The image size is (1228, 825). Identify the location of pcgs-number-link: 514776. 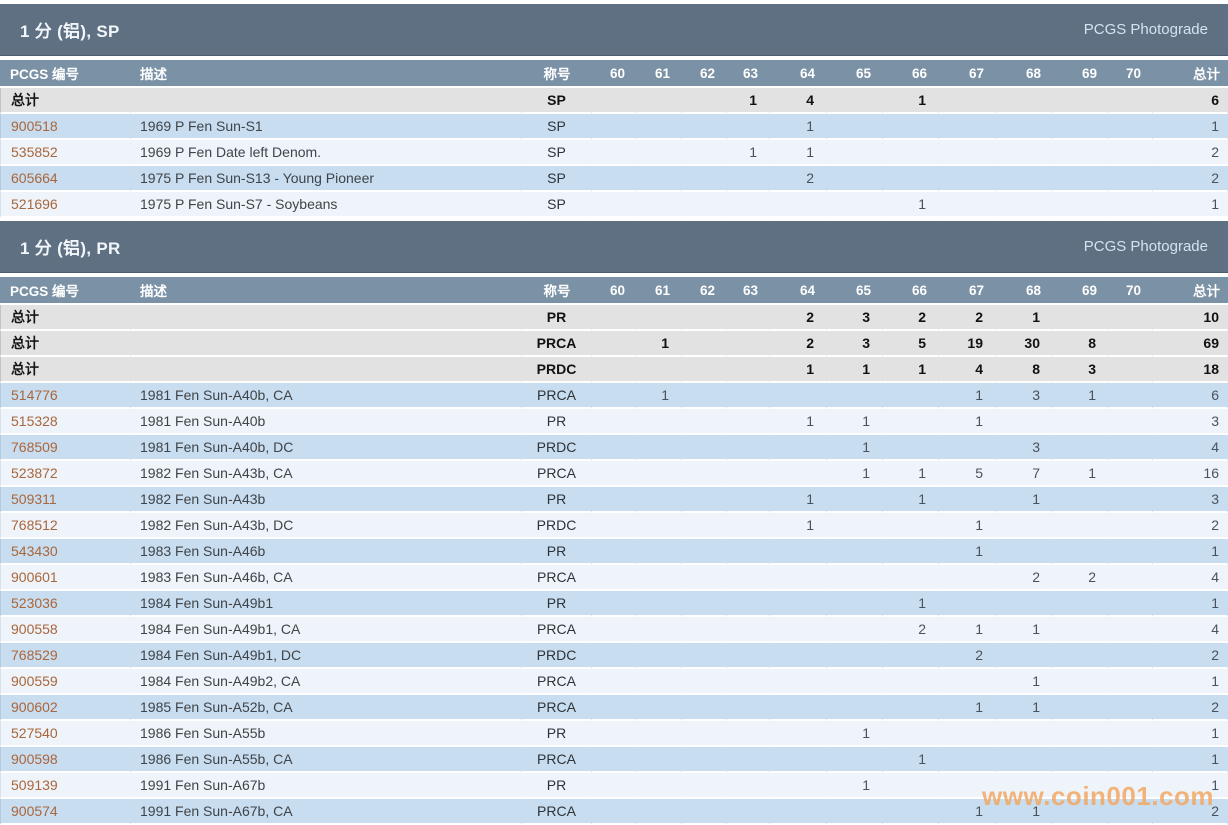
(34, 395).